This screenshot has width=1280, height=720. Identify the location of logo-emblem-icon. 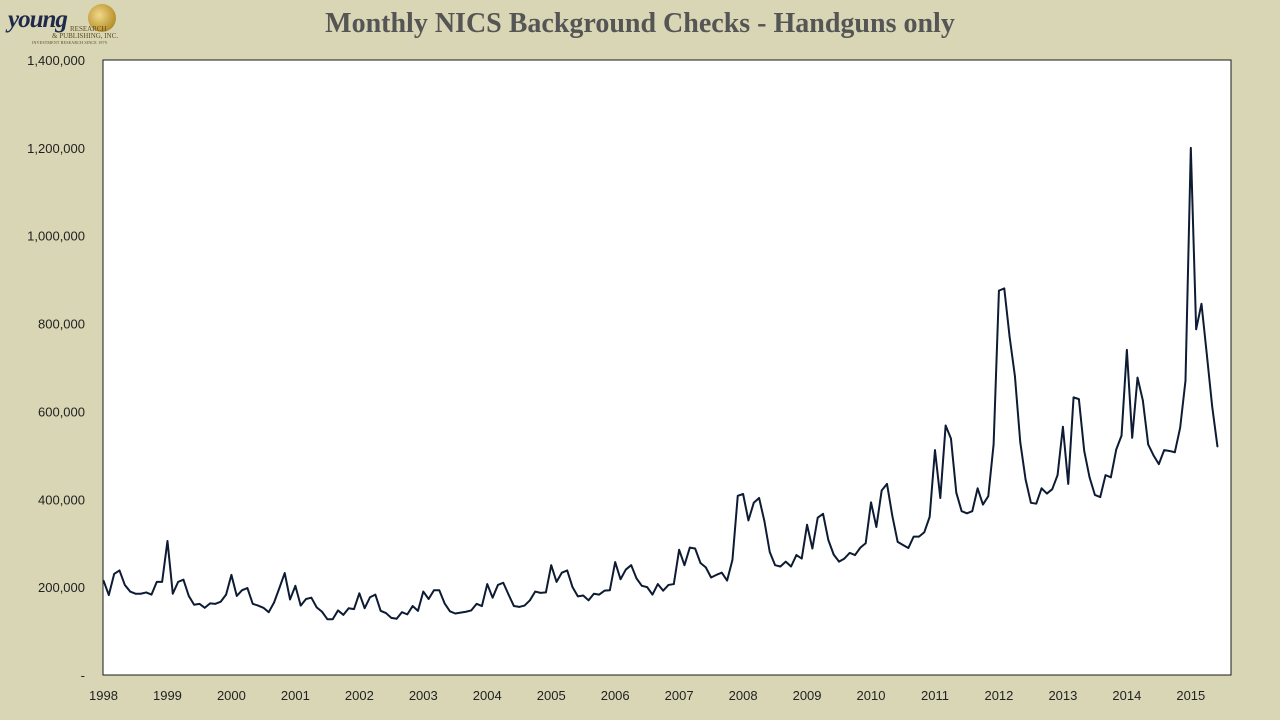
(102, 18).